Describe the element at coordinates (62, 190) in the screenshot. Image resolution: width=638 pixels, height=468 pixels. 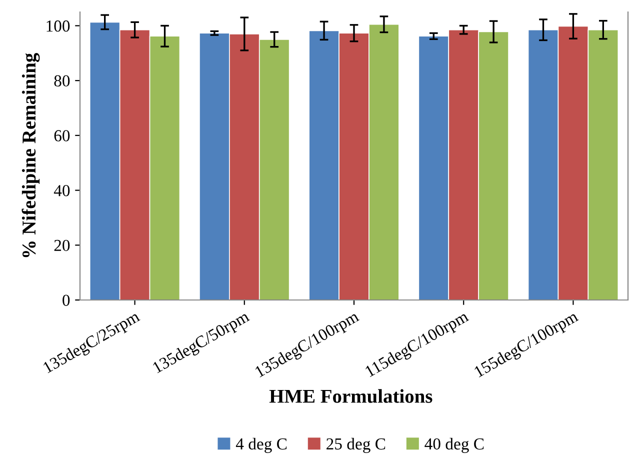
I see `y-tick-label: 40` at that location.